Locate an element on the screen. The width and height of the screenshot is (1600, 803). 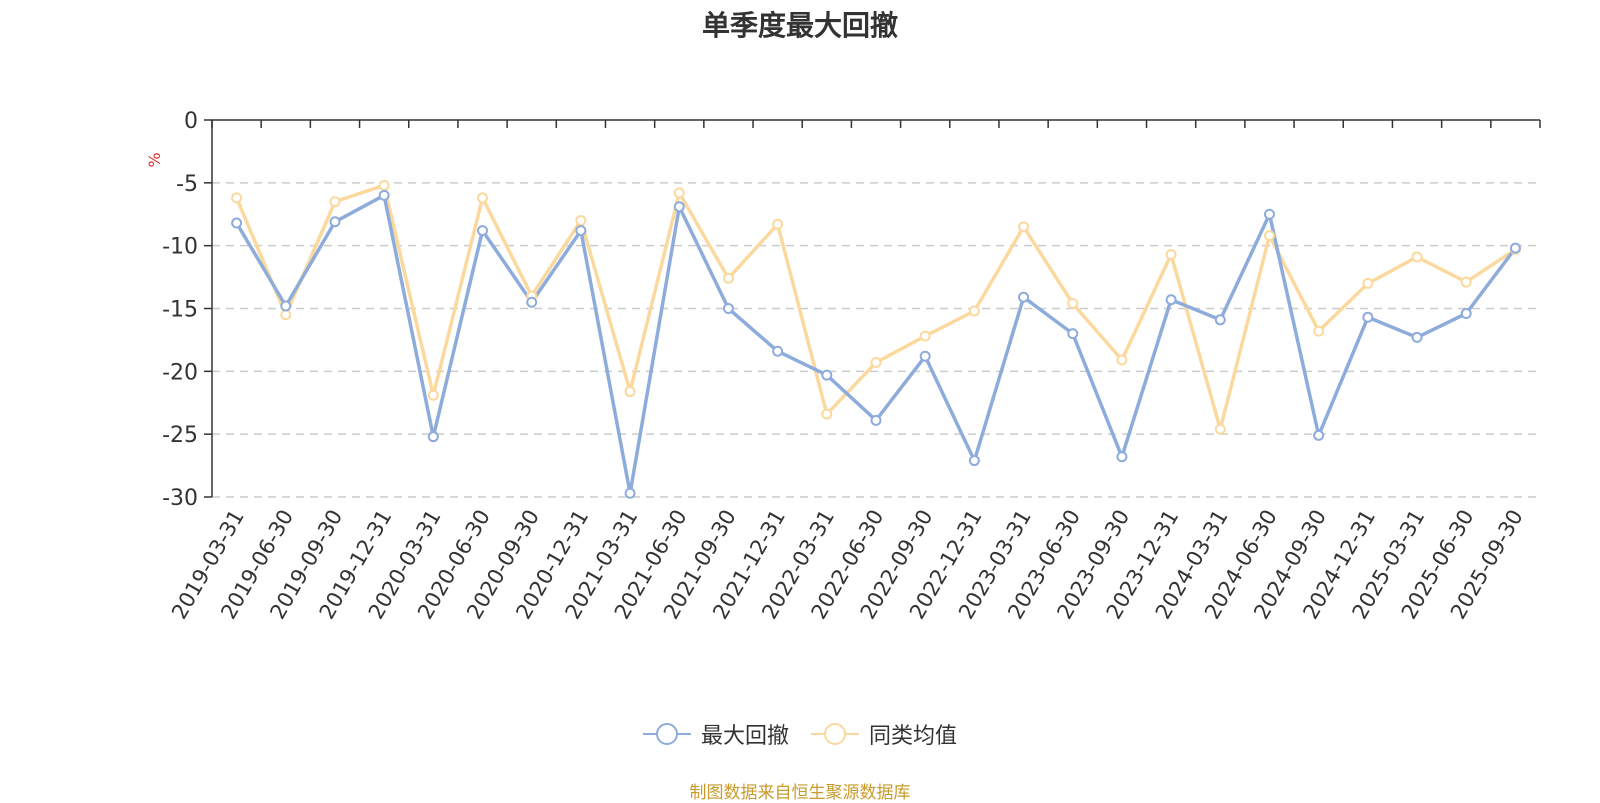
y-tick-label: -20 is located at coordinates (180, 372).